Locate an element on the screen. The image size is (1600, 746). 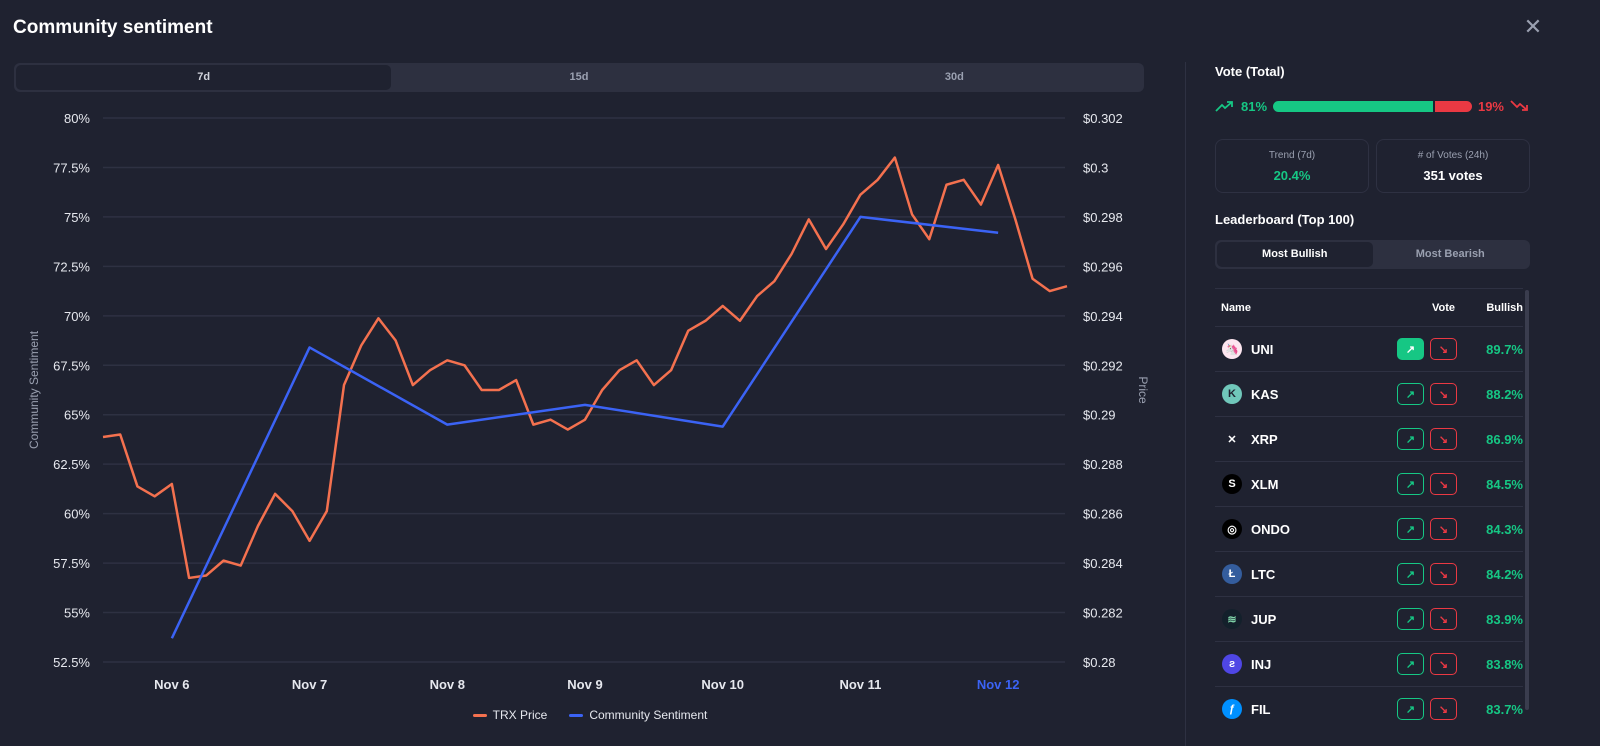
coin-name: KAS is located at coordinates (1265, 394).